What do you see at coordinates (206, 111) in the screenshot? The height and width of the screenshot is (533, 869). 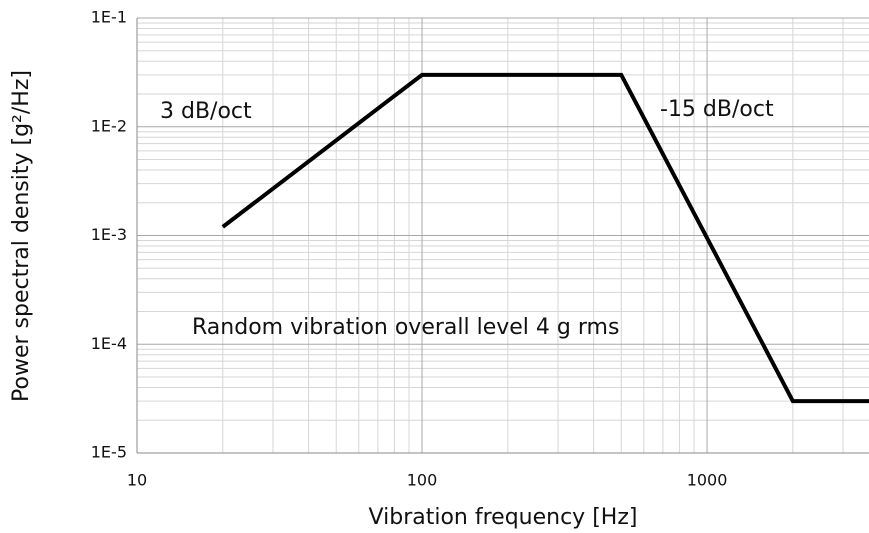 I see `annotation: 3 dB/oct` at bounding box center [206, 111].